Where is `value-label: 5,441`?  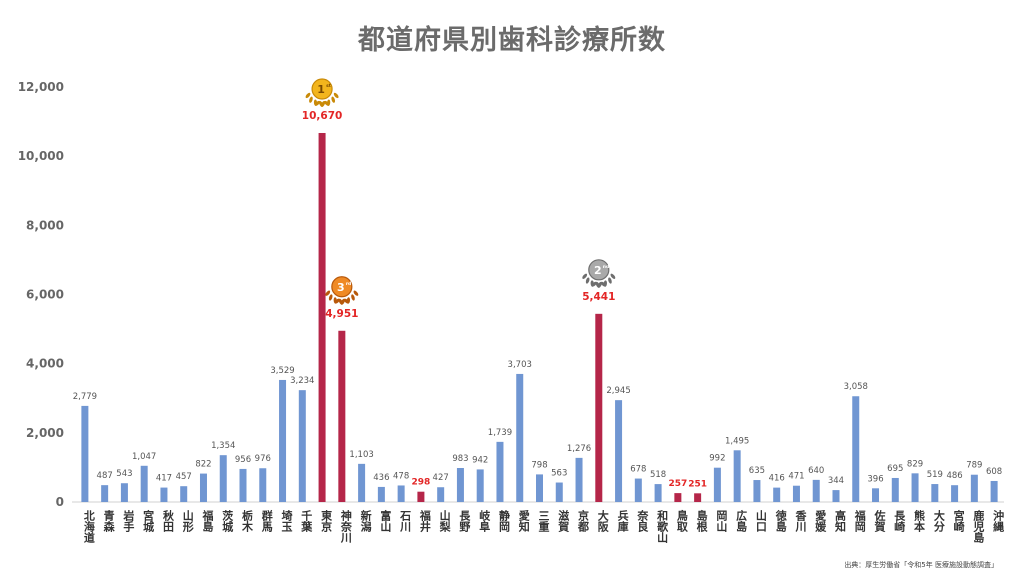
value-label: 5,441 is located at coordinates (598, 297).